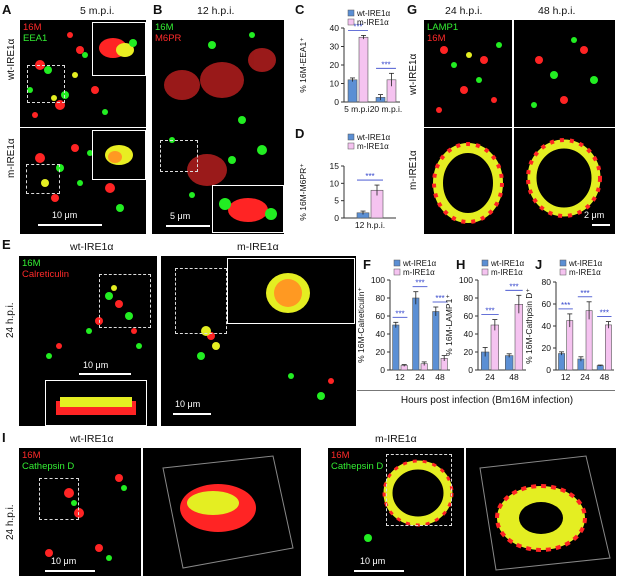 This screenshot has height=578, width=617. What do you see at coordinates (443, 27) in the screenshot?
I see `g-ch1-label: LAMP1` at bounding box center [443, 27].